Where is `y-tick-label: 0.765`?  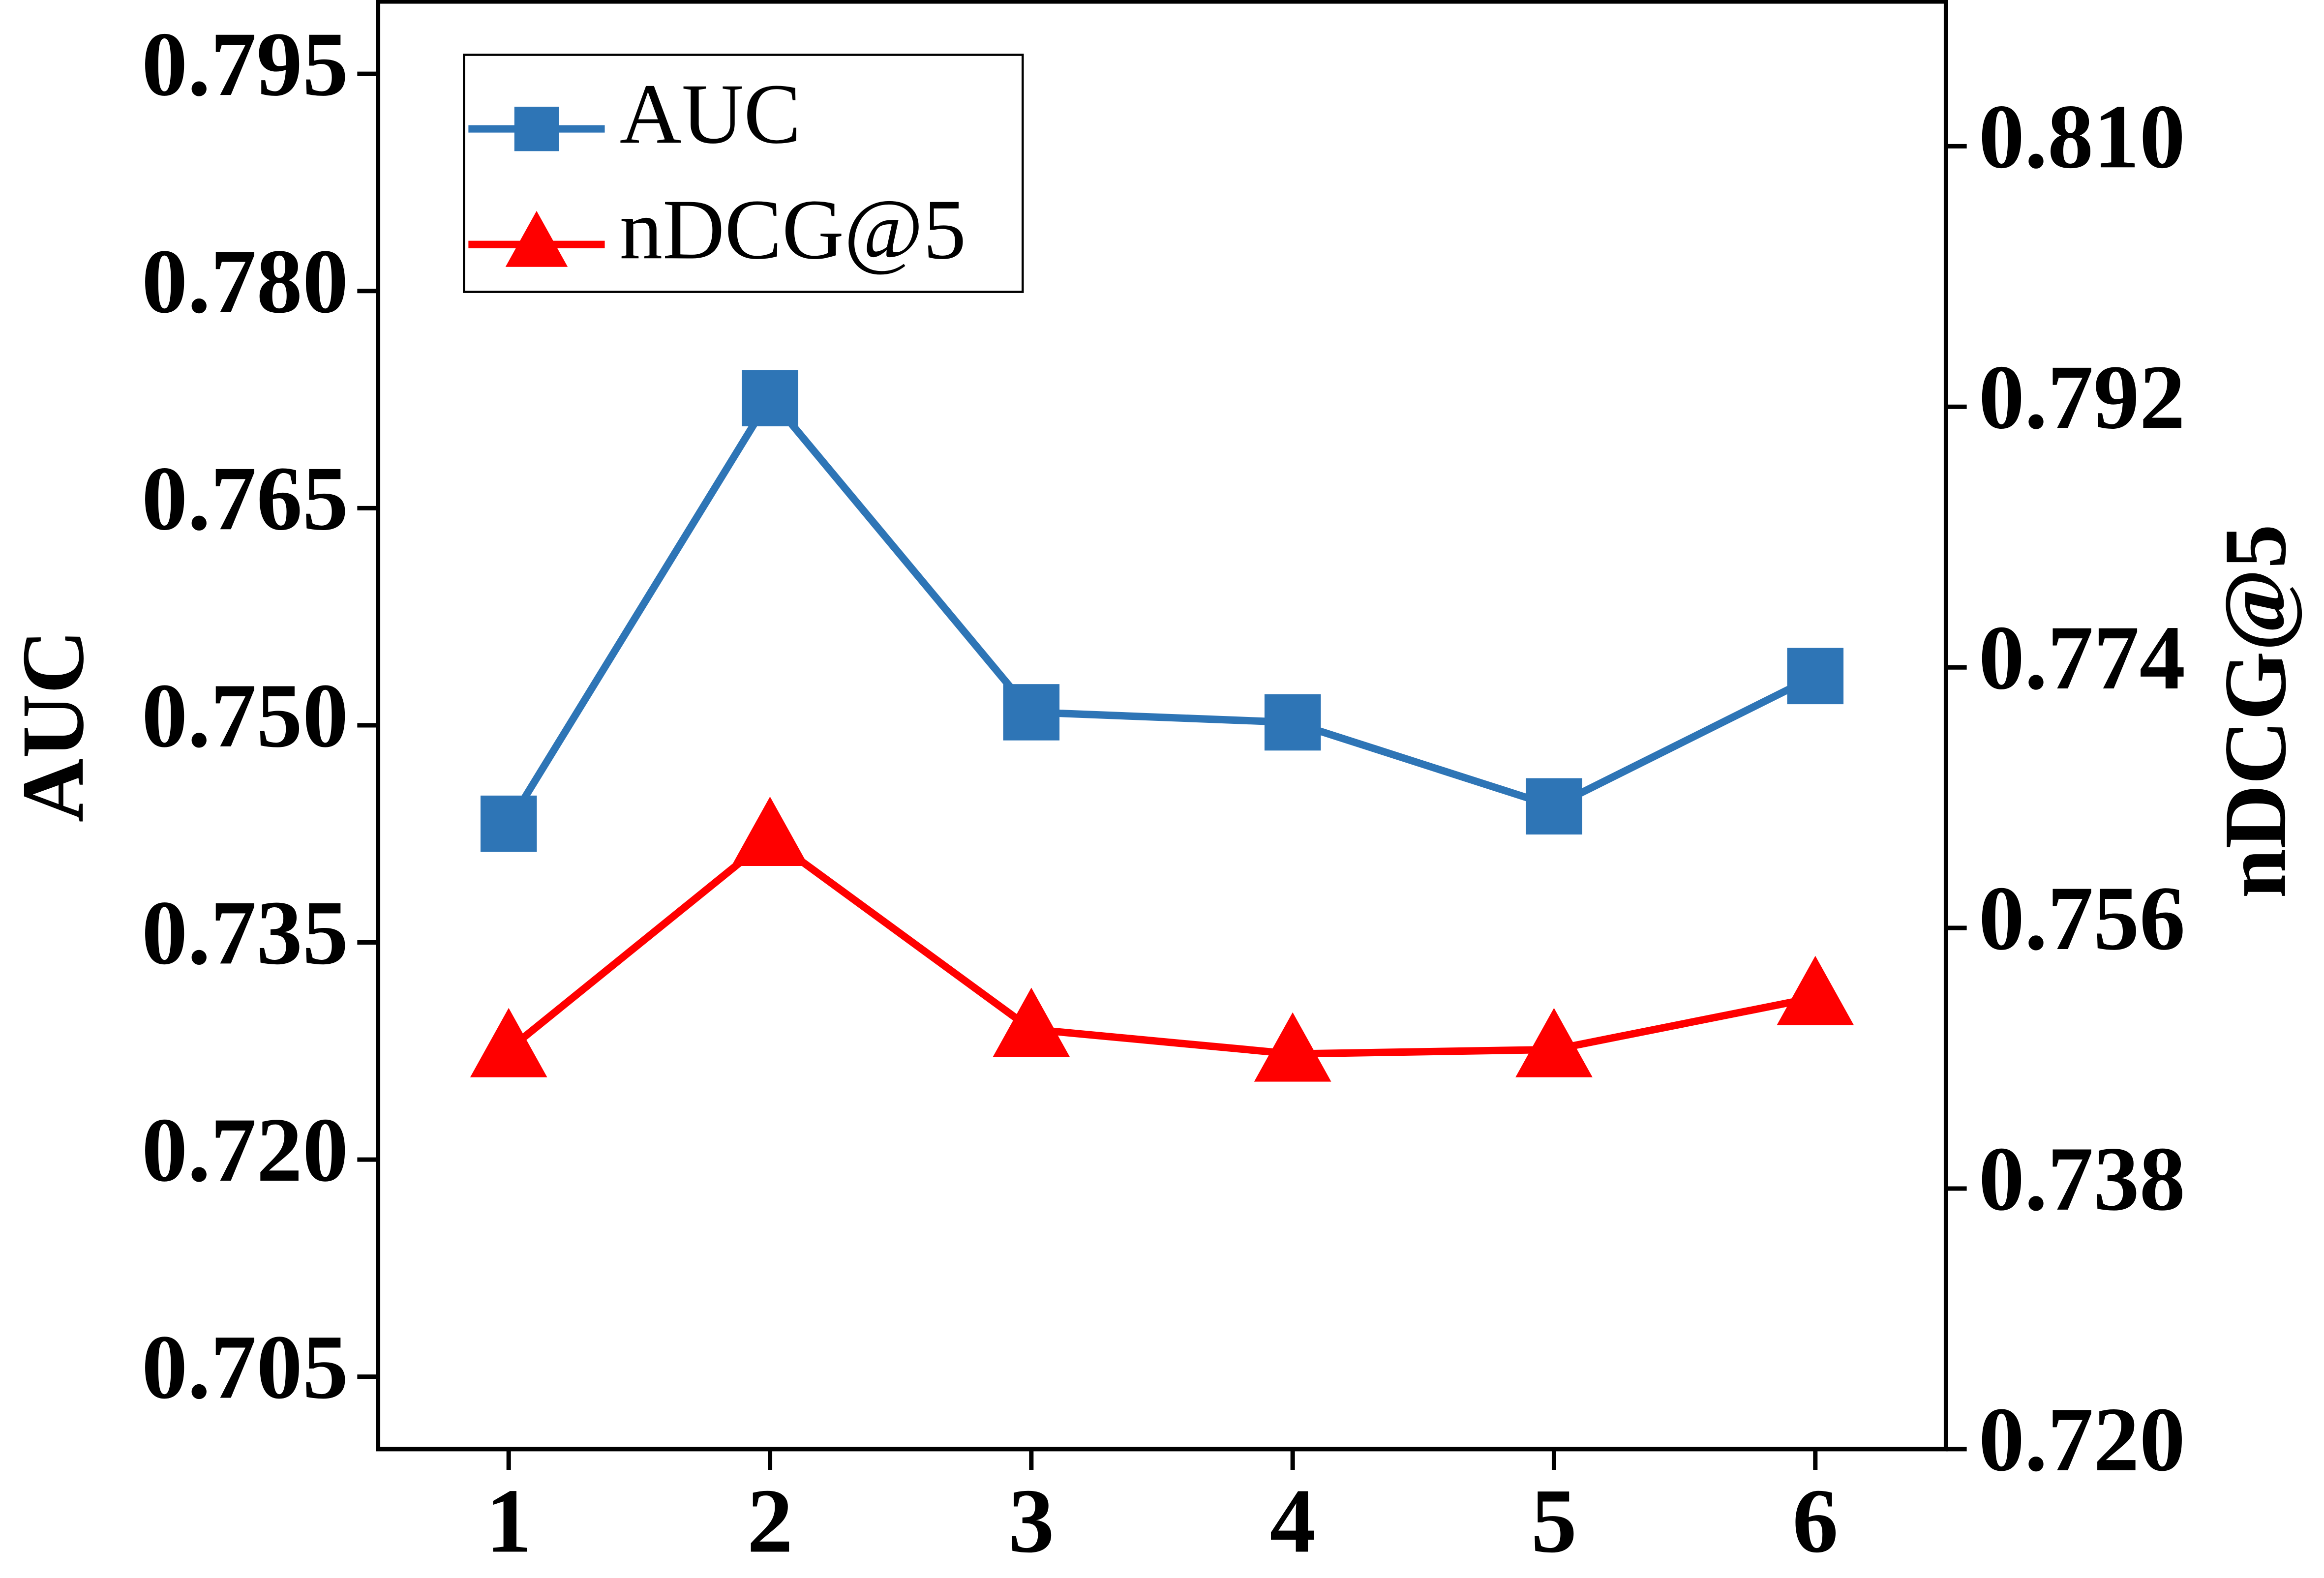
y-tick-label: 0.765 is located at coordinates (245, 498).